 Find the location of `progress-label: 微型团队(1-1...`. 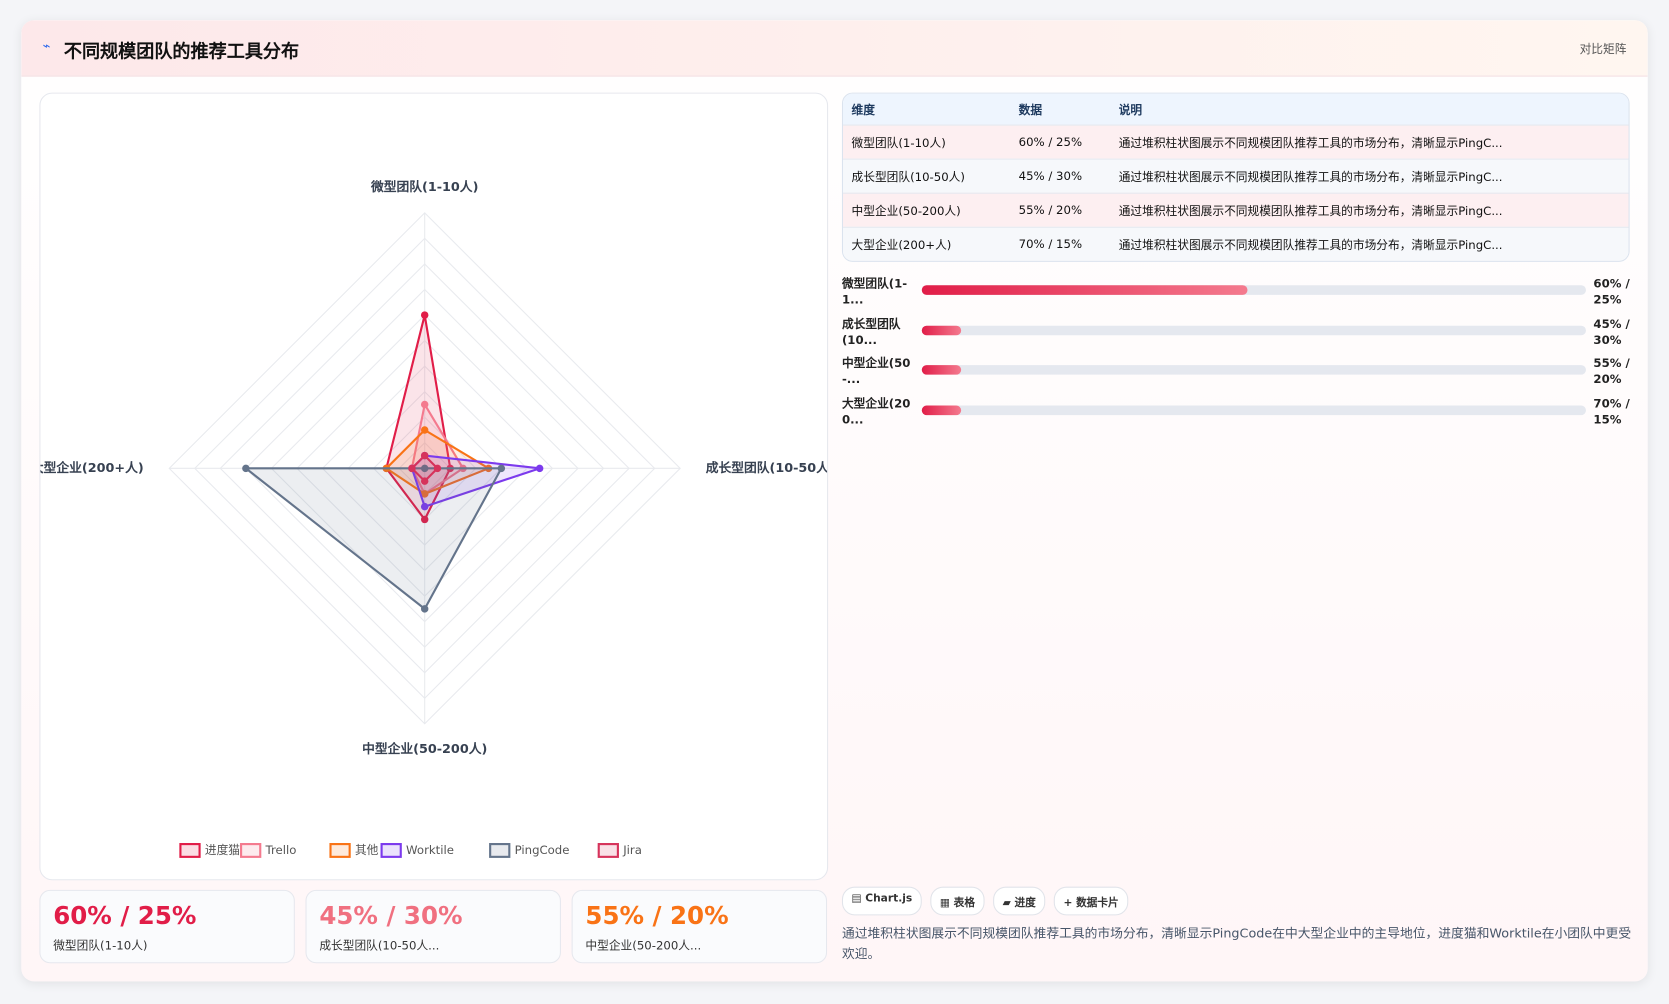

progress-label: 微型团队(1-1... is located at coordinates (874, 291).